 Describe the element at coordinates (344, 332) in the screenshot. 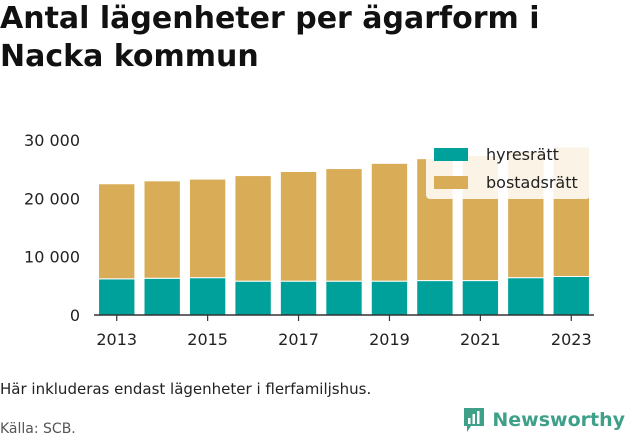

I see `x-axis: 2013 2015 2017 2019 2021 2023` at that location.